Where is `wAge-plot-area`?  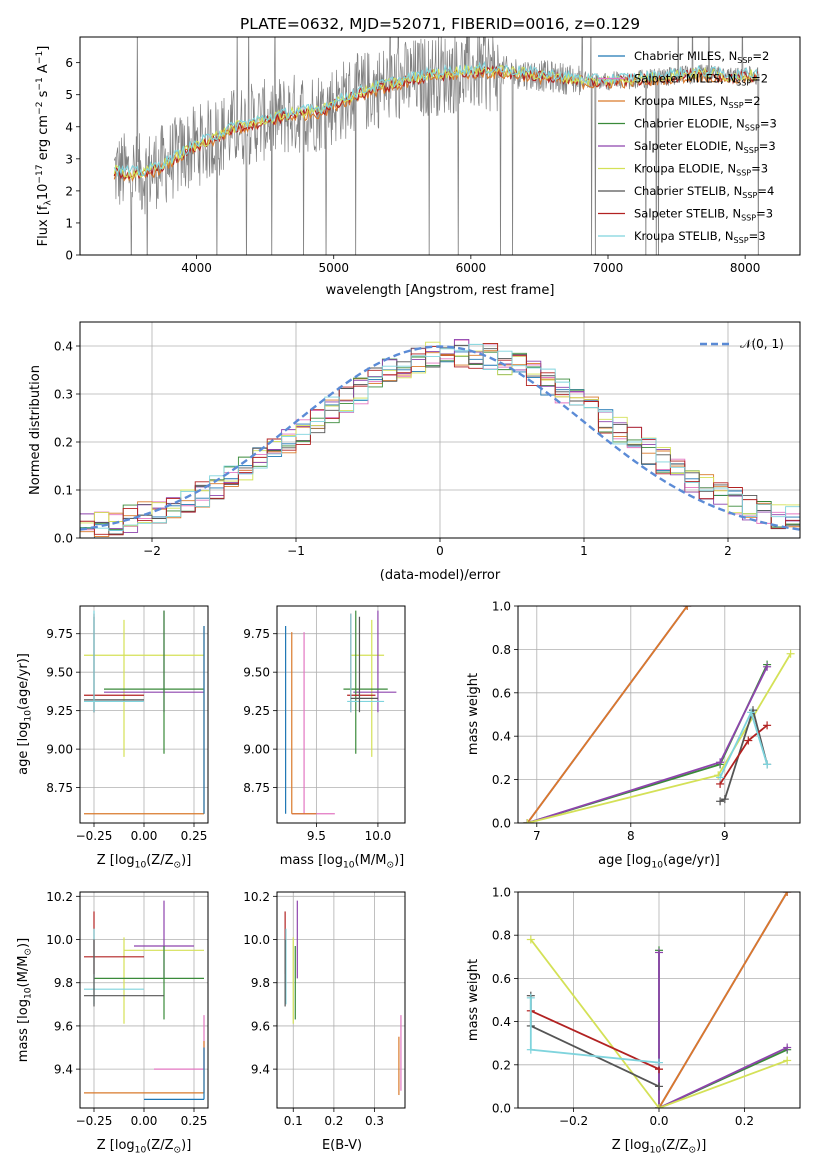 wAge-plot-area is located at coordinates (659, 714).